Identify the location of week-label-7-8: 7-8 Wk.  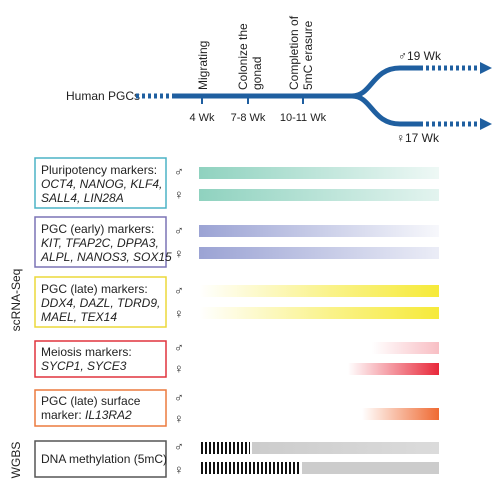
(248, 118).